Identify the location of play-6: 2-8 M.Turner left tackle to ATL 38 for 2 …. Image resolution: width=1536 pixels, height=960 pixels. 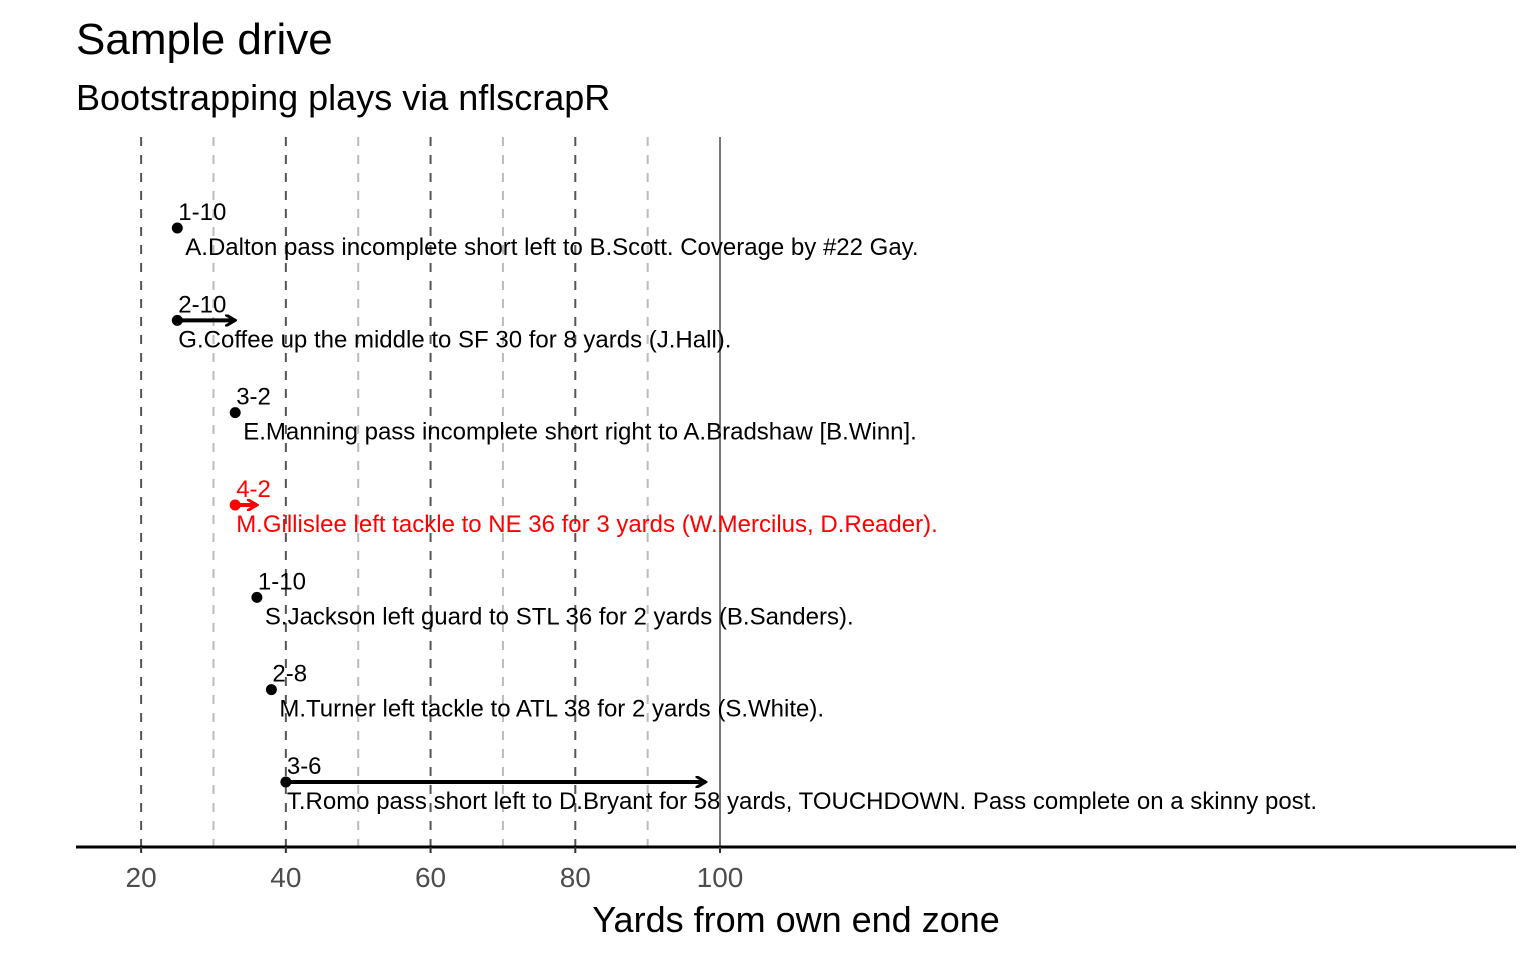
(544, 692).